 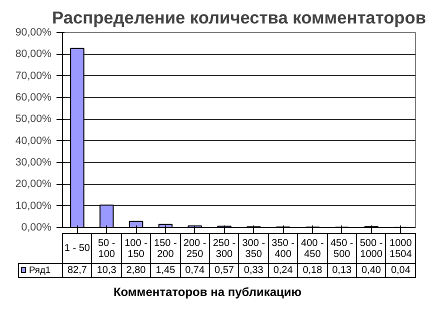 What do you see at coordinates (207, 292) in the screenshot?
I see `x-axis-title: Комментаторов на публикацию` at bounding box center [207, 292].